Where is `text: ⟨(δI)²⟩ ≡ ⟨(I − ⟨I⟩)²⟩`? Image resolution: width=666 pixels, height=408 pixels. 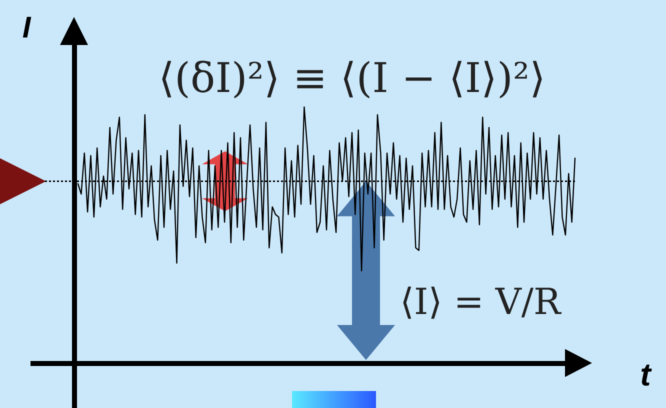
text: ⟨(δI)²⟩ ≡ ⟨(I − ⟨I⟩)²⟩ is located at coordinates (352, 78).